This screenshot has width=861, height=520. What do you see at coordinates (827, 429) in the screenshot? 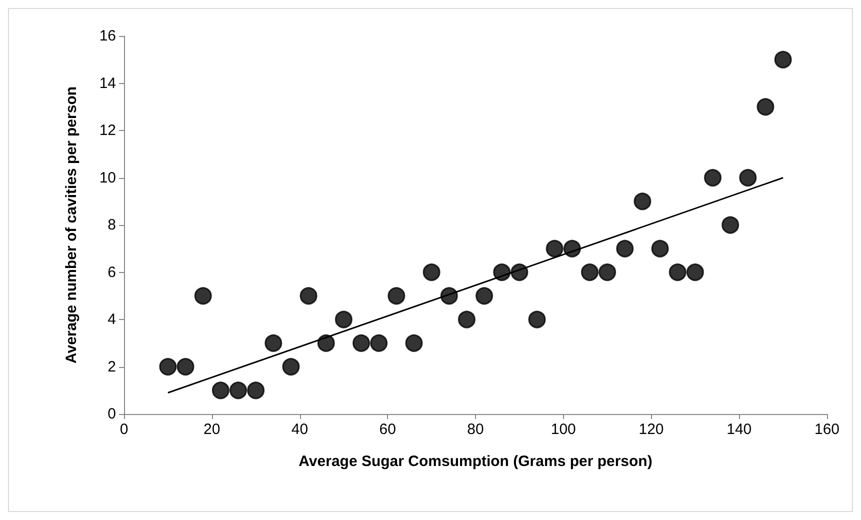
I see `x-tick-label: 160` at bounding box center [827, 429].